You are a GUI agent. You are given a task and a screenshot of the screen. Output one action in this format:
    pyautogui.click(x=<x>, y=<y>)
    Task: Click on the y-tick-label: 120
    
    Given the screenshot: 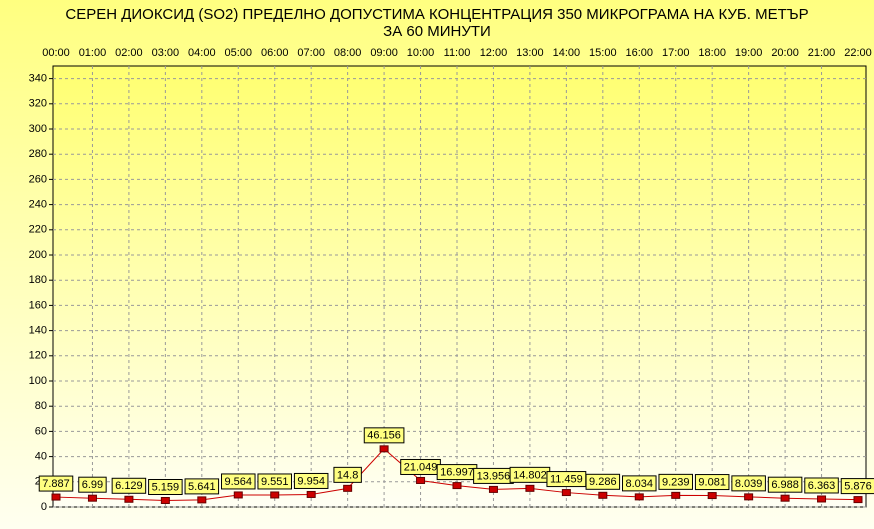 What is the action you would take?
    pyautogui.click(x=38, y=356)
    